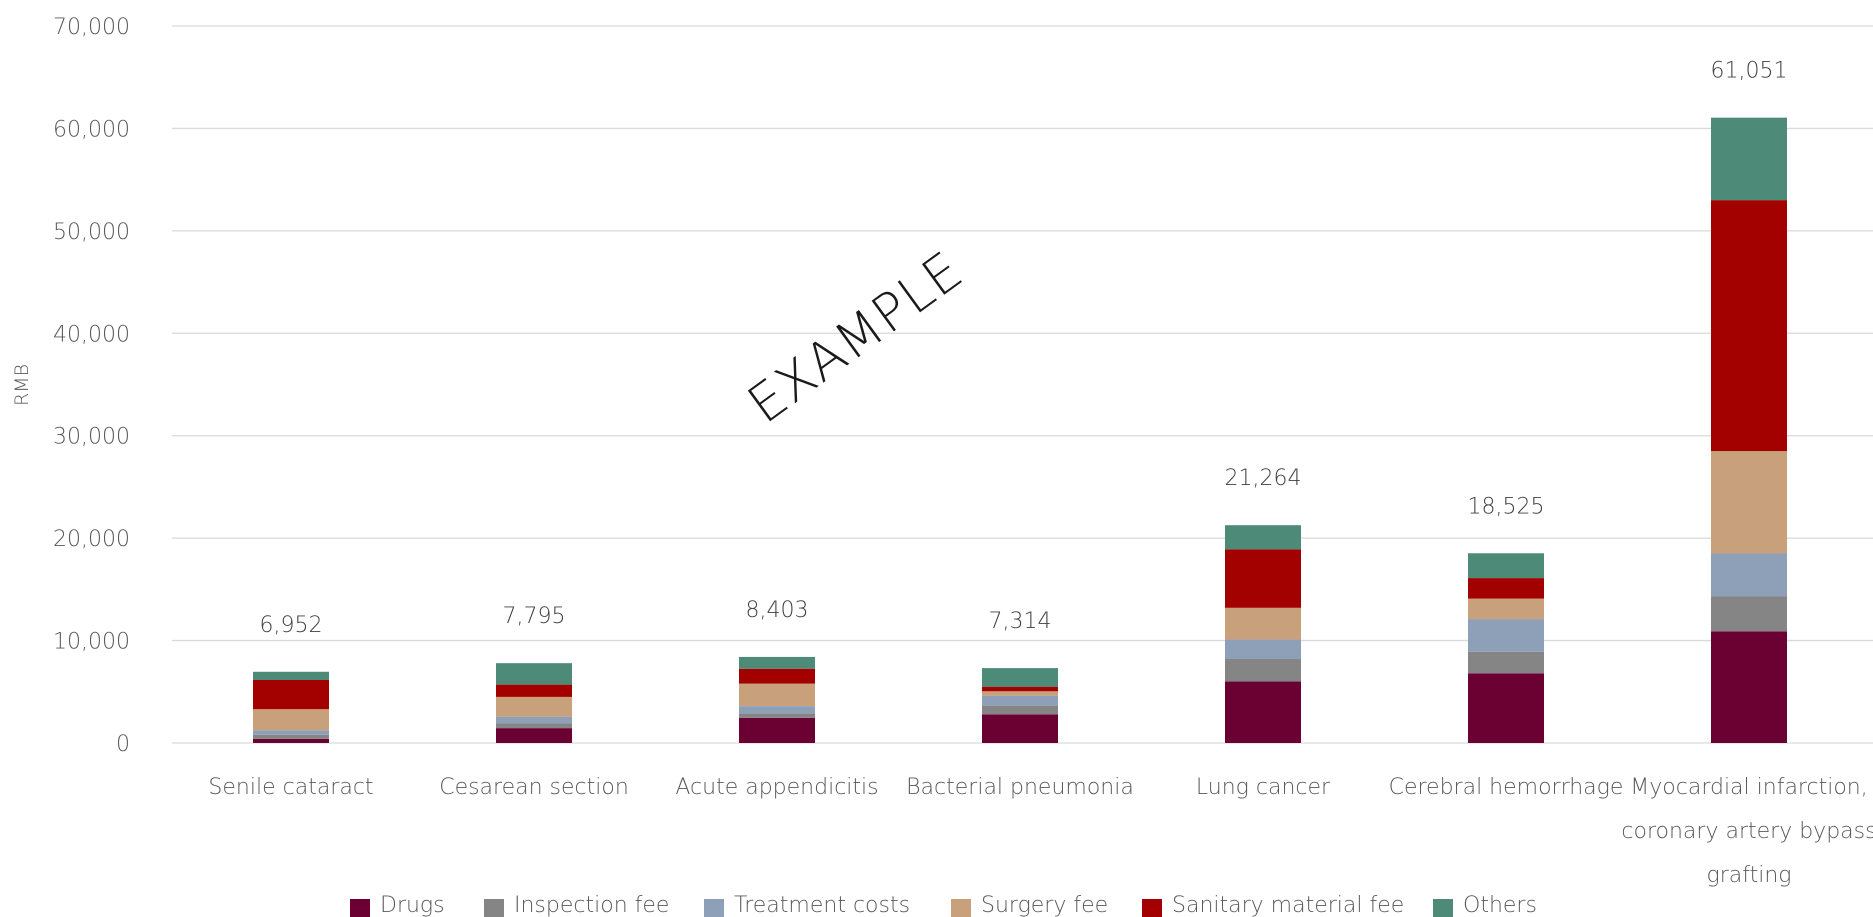 This screenshot has height=917, width=1873. I want to click on y-tick-label: 10,000, so click(91, 642).